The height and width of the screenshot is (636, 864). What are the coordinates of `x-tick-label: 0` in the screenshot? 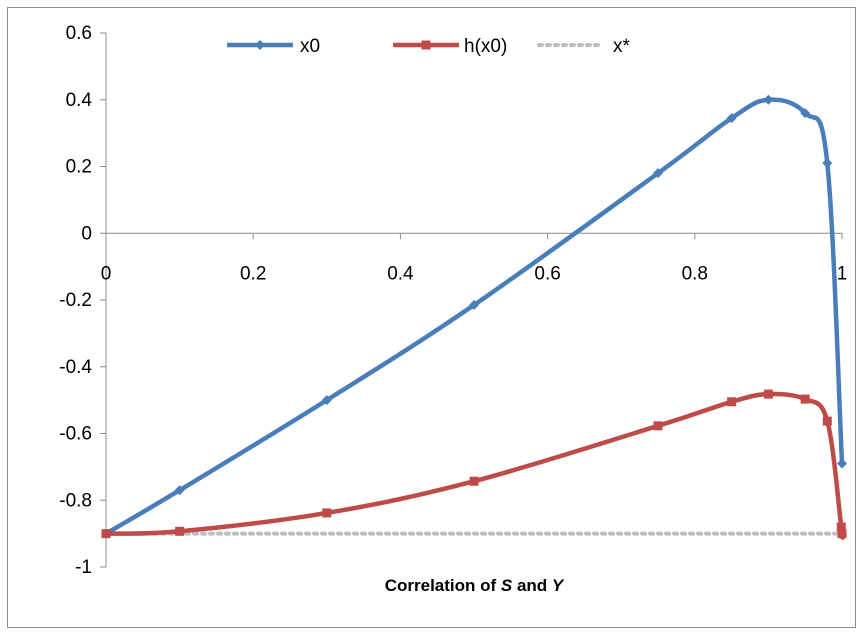 It's located at (106, 273).